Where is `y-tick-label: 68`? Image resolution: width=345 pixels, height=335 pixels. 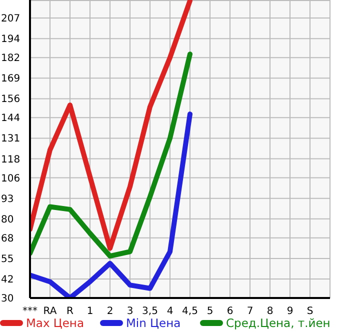
y-tick-label: 68 is located at coordinates (7, 238).